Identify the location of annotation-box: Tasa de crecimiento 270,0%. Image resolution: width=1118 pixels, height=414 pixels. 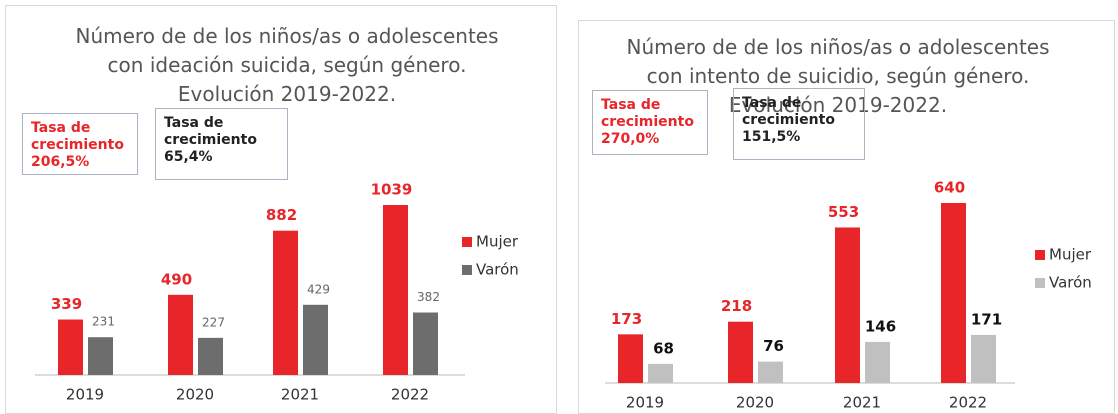
(650, 122).